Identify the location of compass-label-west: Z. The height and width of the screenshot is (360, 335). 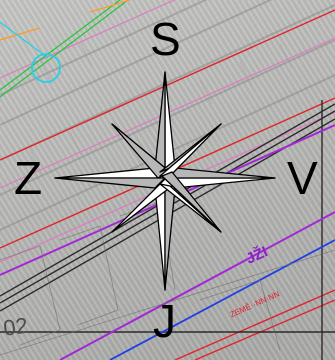
(28, 178).